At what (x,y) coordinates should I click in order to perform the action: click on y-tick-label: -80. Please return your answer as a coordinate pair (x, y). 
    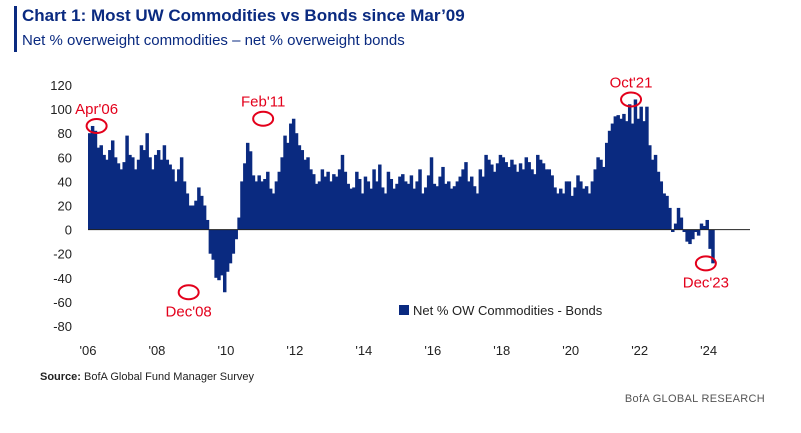
    Looking at the image, I should click on (62, 326).